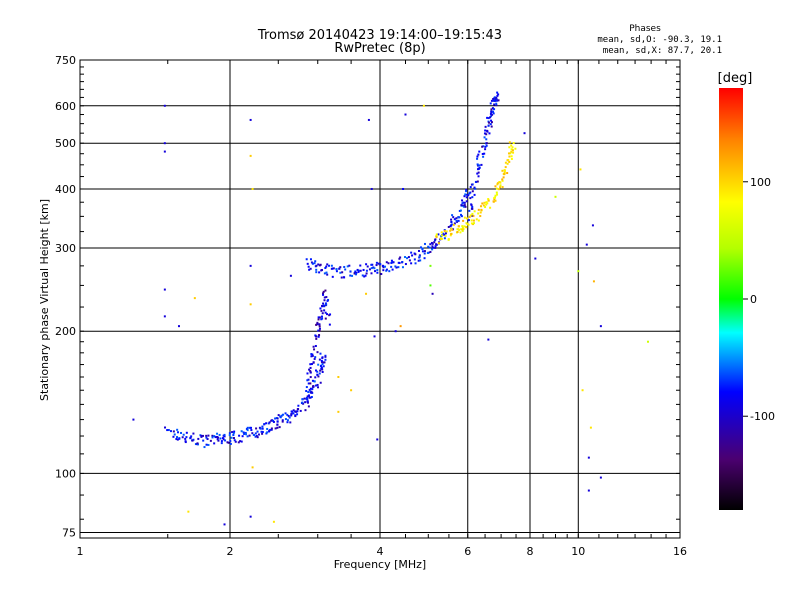 The width and height of the screenshot is (800, 600). What do you see at coordinates (380, 564) in the screenshot?
I see `x-axis-label: Frequency [MHz]` at bounding box center [380, 564].